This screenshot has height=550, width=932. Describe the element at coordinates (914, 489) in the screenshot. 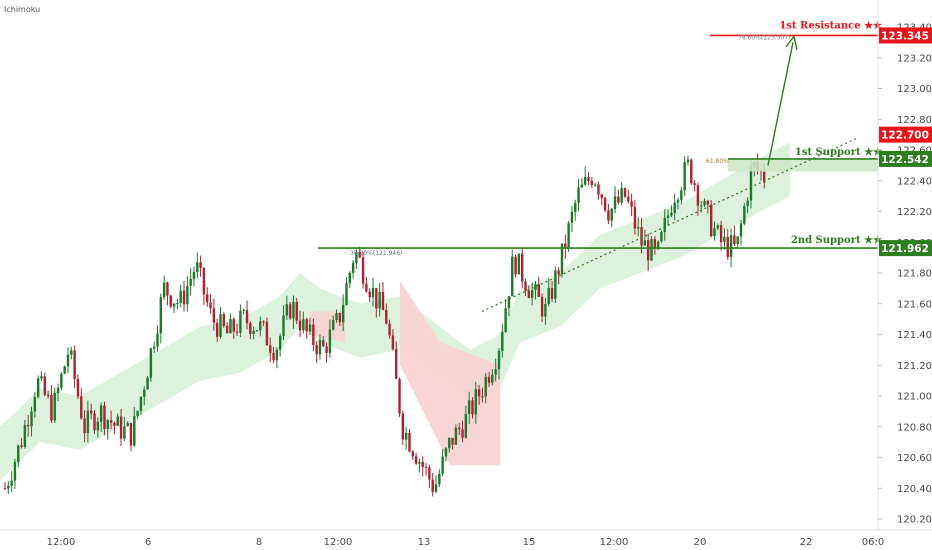

I see `y-tick-label: 120.400` at that location.